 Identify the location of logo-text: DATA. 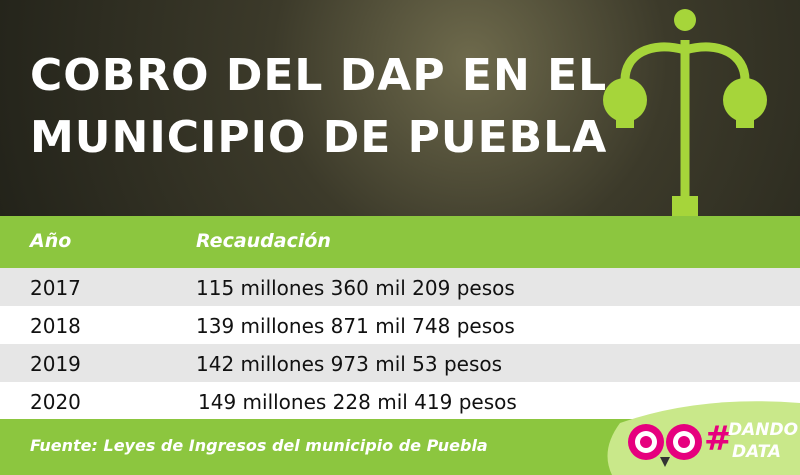
(756, 452).